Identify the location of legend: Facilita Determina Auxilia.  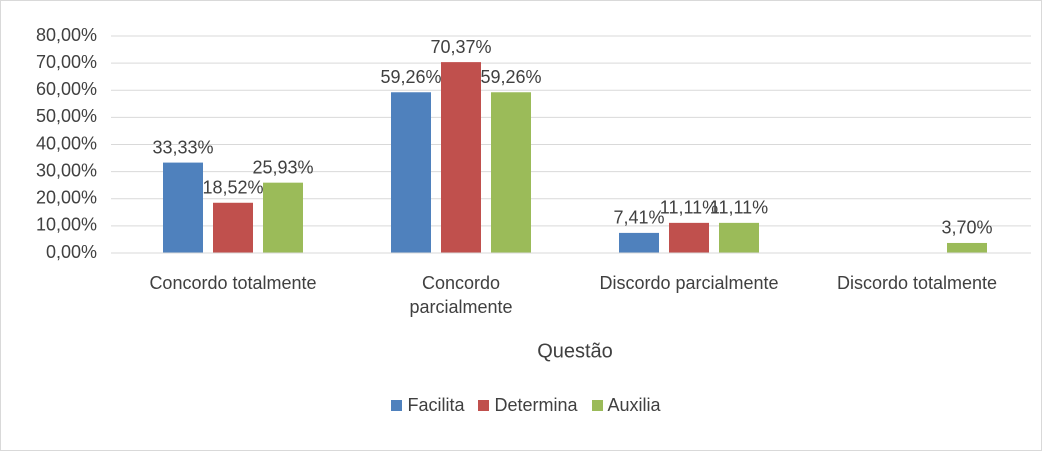
(526, 405).